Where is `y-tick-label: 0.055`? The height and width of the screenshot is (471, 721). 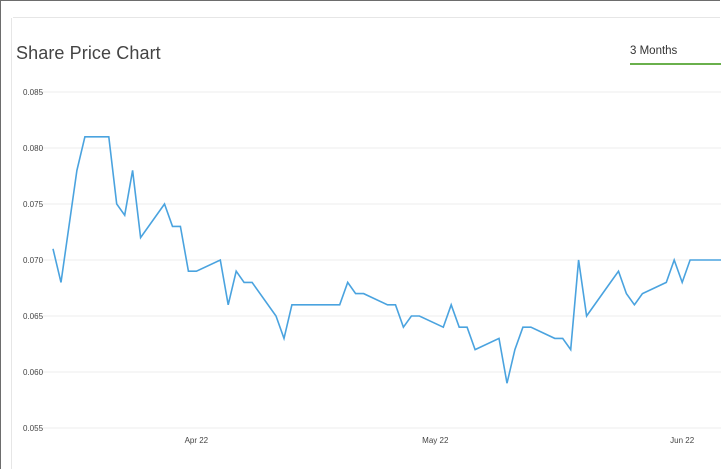 y-tick-label: 0.055 is located at coordinates (33, 428).